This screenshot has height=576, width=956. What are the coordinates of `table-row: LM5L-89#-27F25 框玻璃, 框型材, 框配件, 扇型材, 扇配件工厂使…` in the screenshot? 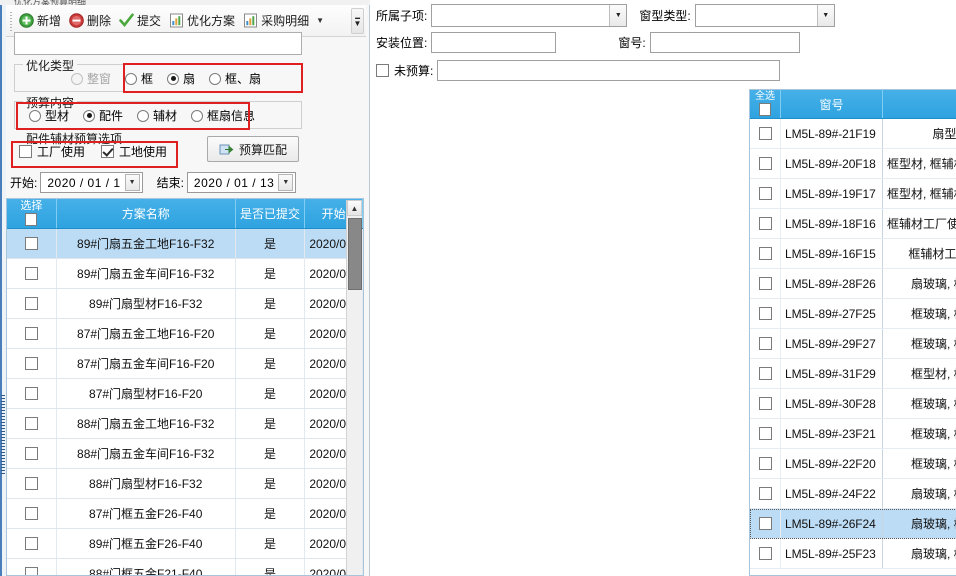 It's located at (853, 314).